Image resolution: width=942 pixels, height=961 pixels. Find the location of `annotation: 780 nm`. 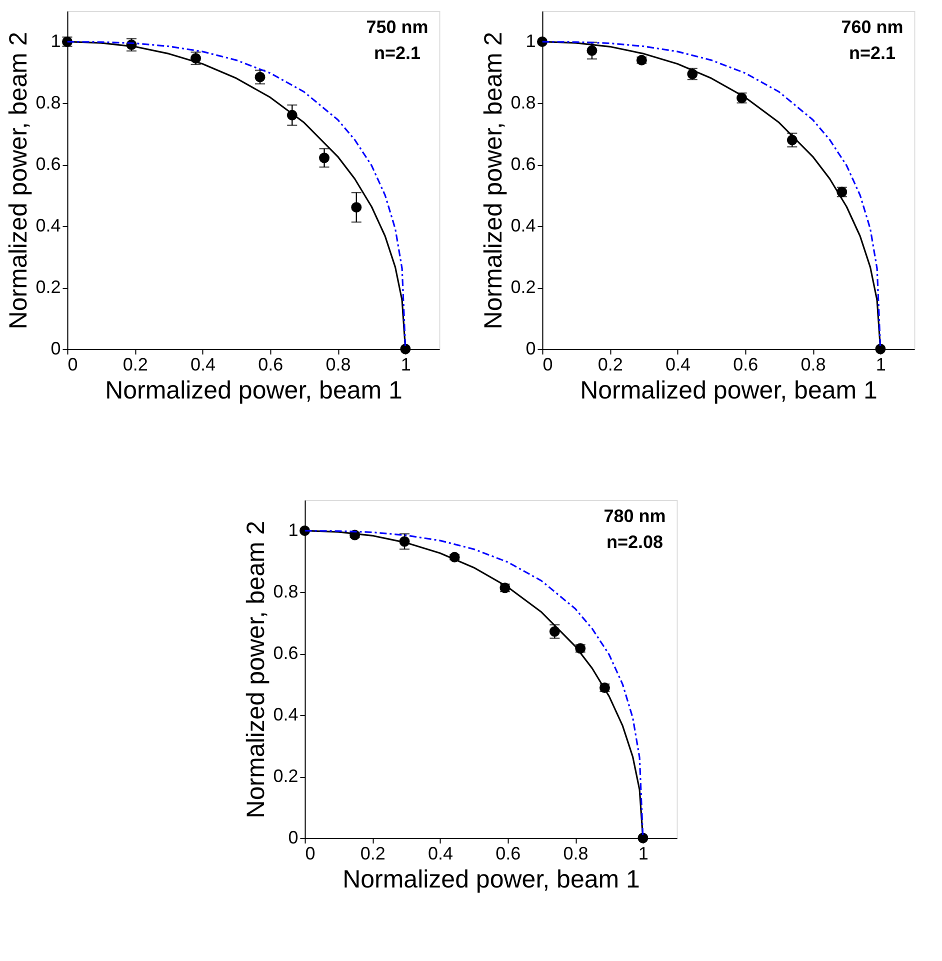

annotation: 780 nm is located at coordinates (635, 516).